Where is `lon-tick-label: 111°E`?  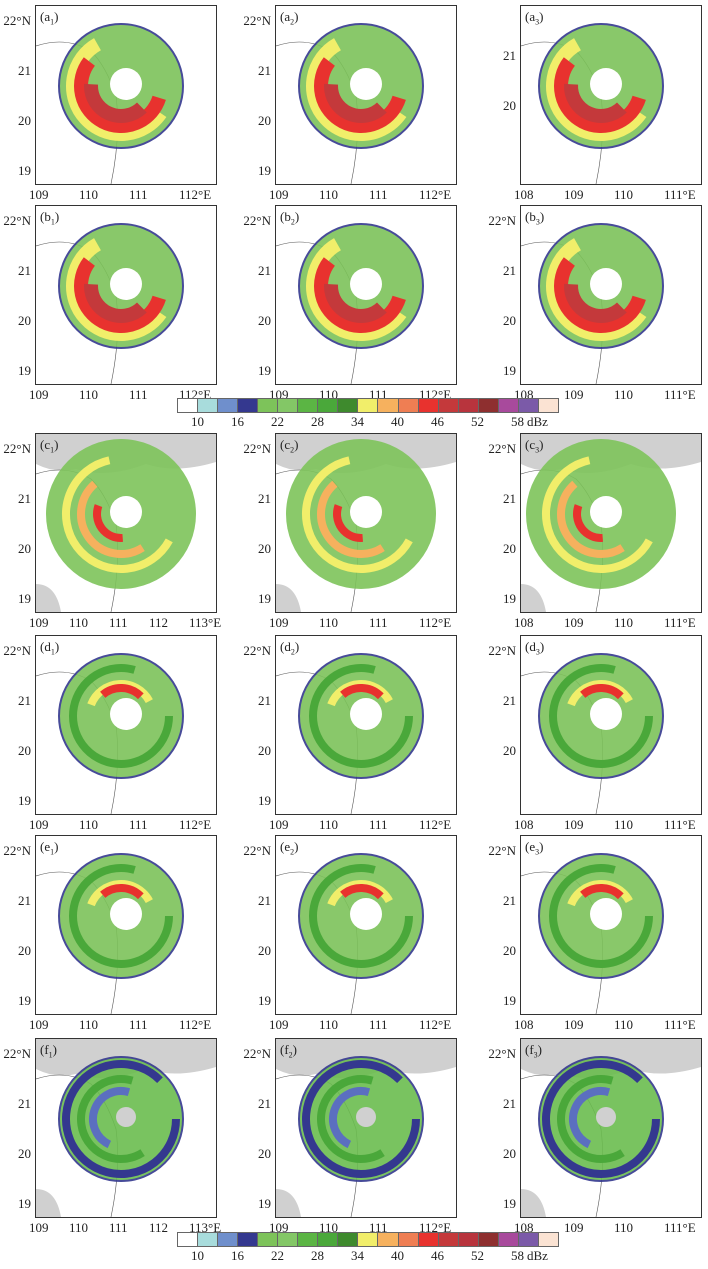
lon-tick-label: 111°E is located at coordinates (680, 194).